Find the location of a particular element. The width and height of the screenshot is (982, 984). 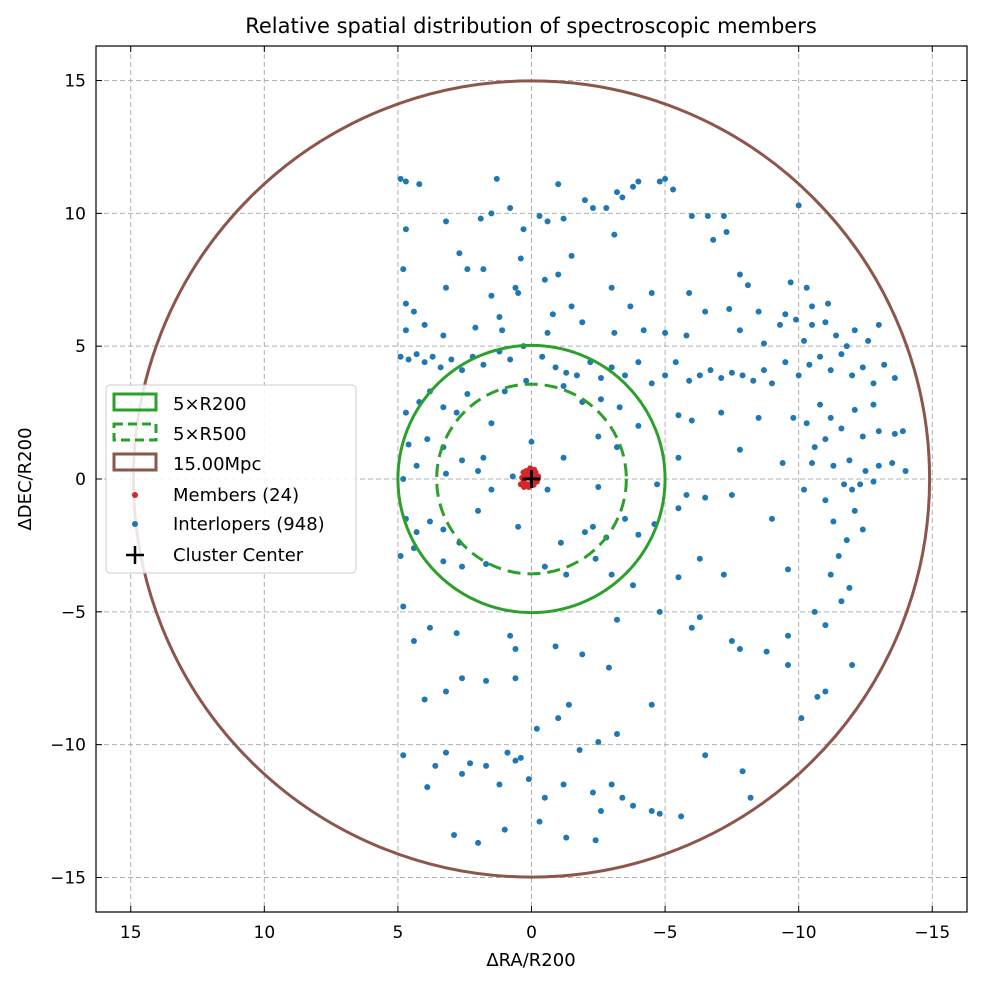

cluster-center-marker is located at coordinates (531, 479).